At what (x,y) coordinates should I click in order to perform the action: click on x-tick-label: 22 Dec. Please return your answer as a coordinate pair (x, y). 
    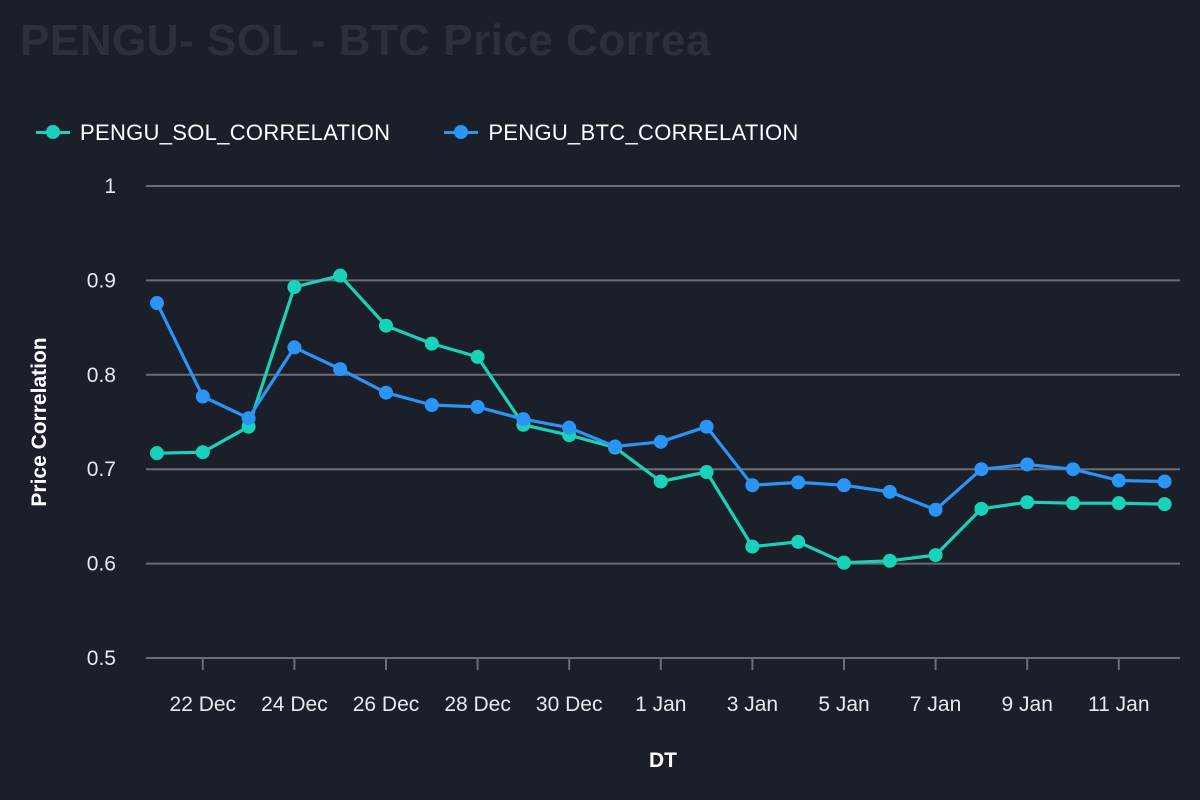
    Looking at the image, I should click on (203, 704).